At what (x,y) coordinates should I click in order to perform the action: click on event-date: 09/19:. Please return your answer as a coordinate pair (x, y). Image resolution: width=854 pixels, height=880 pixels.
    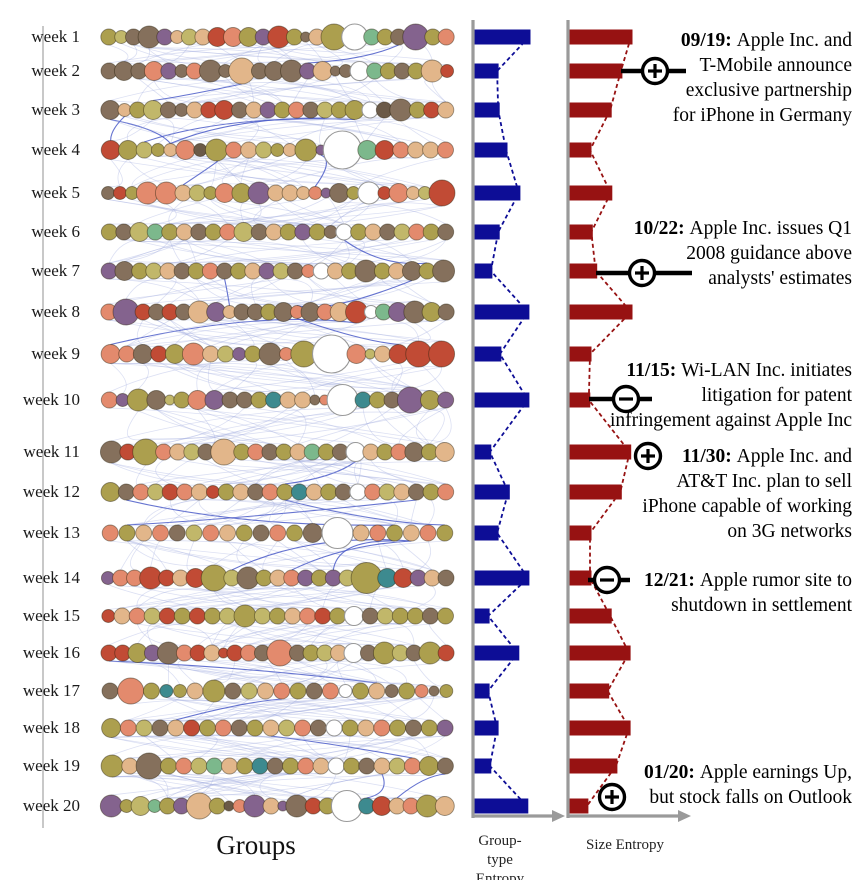
    Looking at the image, I should click on (708, 40).